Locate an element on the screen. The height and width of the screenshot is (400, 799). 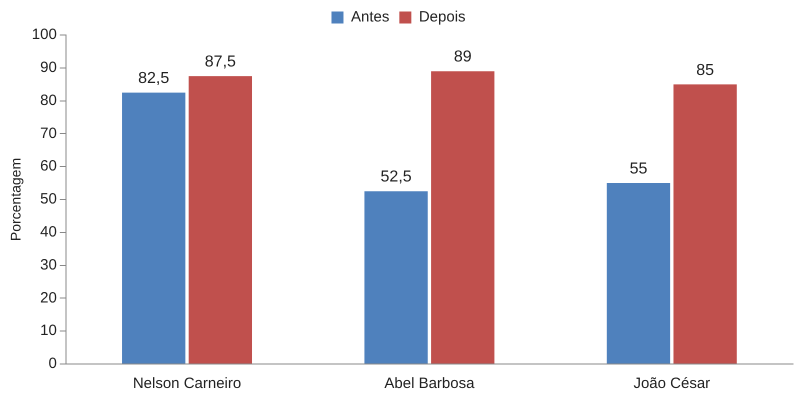
x-tick-label: João César is located at coordinates (671, 383).